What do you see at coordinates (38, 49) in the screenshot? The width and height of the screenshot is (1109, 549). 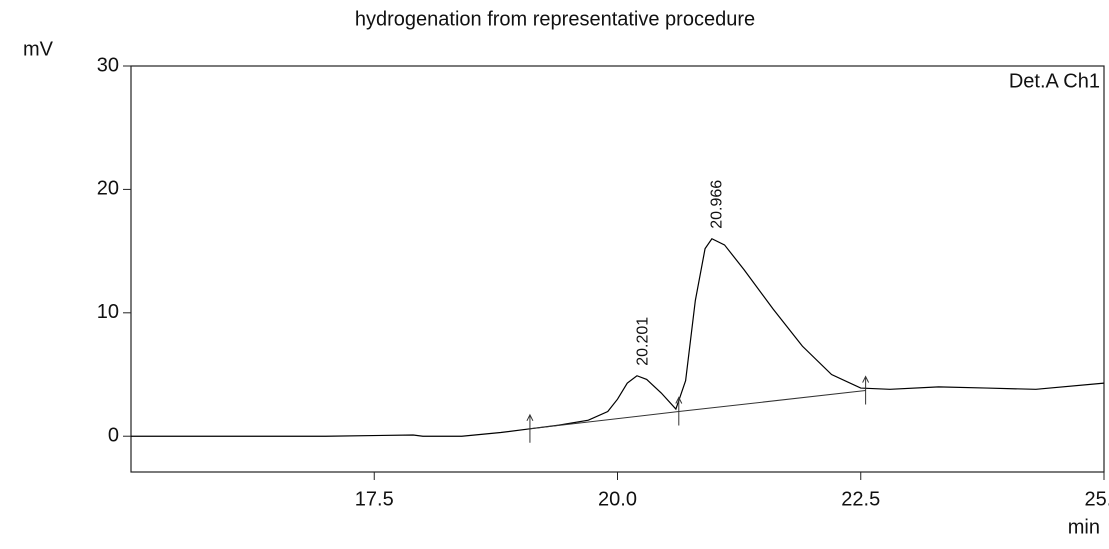 I see `y-axis-label: mV` at bounding box center [38, 49].